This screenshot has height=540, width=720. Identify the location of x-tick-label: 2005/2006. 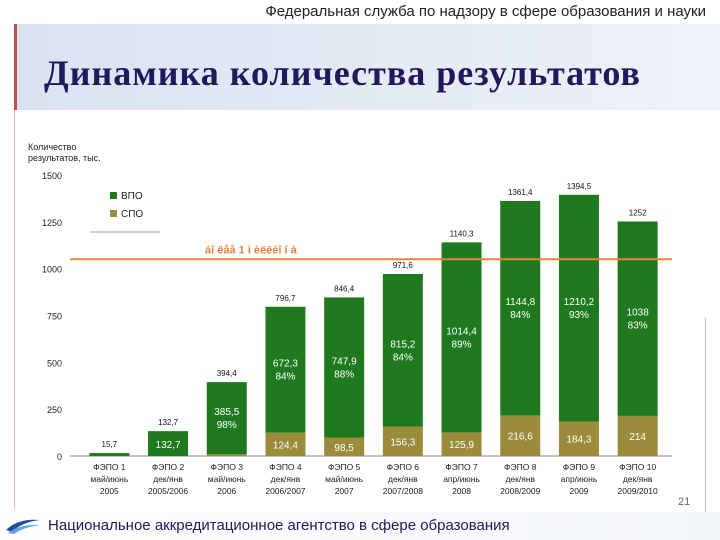
(168, 491).